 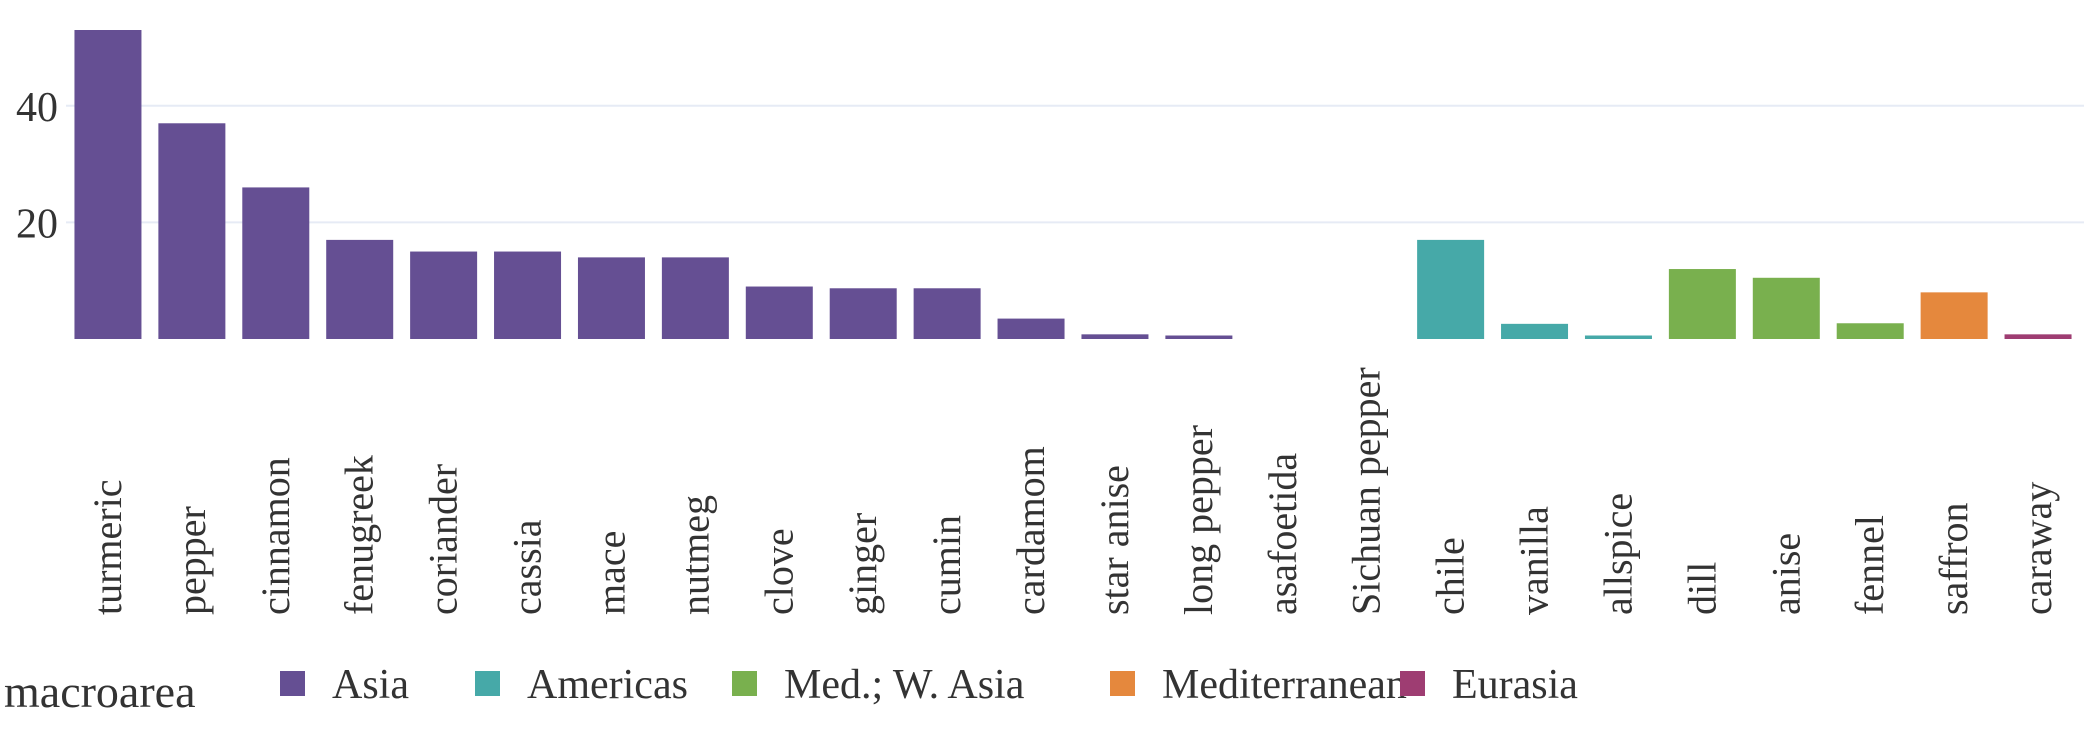 What do you see at coordinates (359, 535) in the screenshot?
I see `x-tick-label: fenugreek` at bounding box center [359, 535].